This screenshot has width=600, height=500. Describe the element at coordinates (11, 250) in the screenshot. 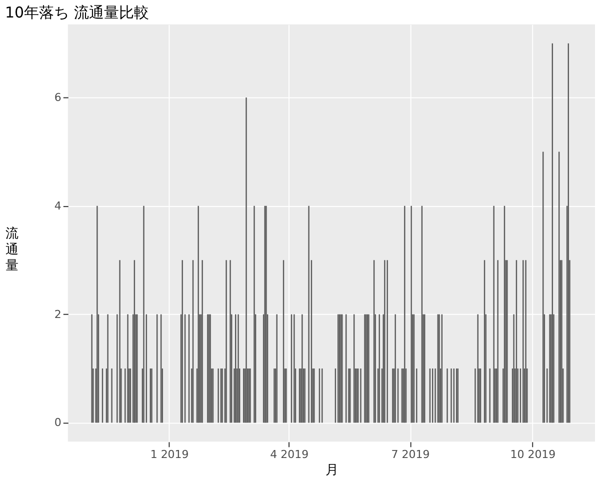

I see `y-axis-title: 流通量` at that location.